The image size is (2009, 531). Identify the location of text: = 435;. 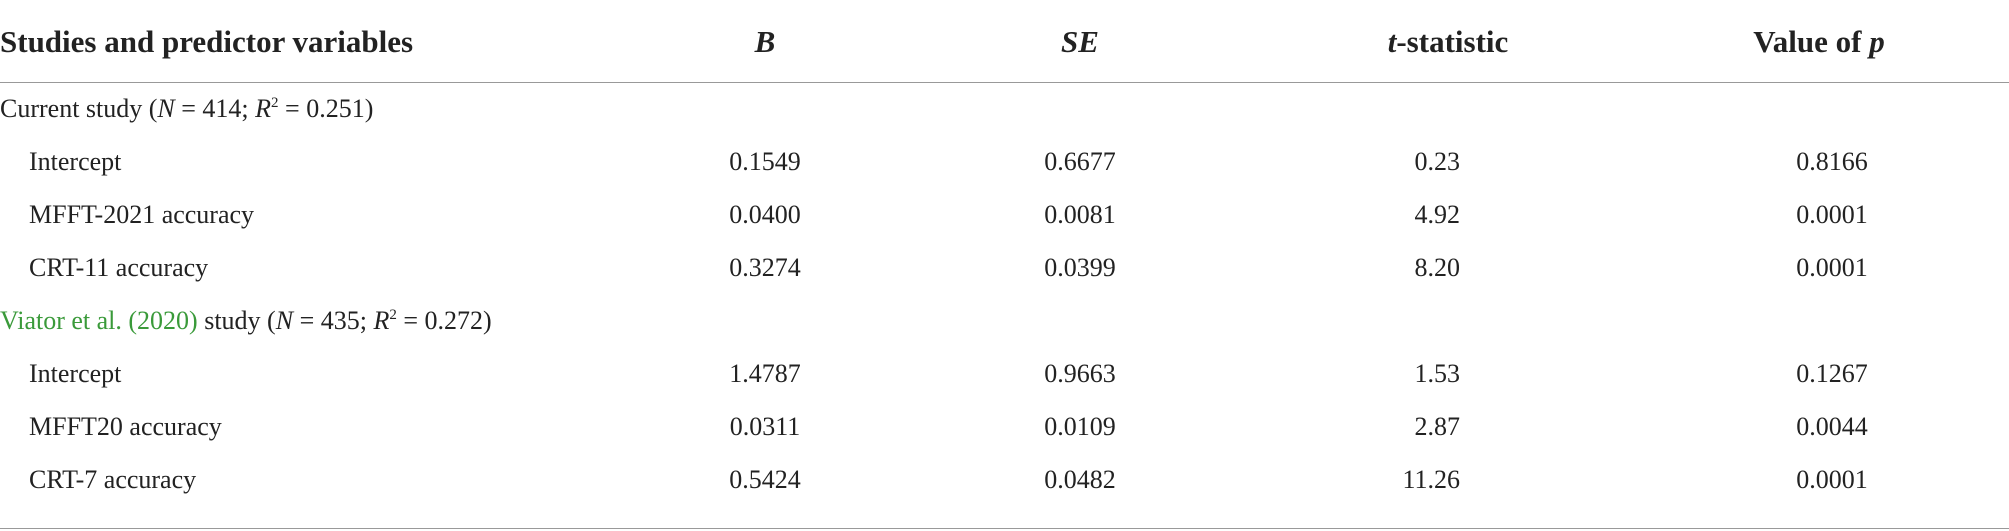
(333, 320).